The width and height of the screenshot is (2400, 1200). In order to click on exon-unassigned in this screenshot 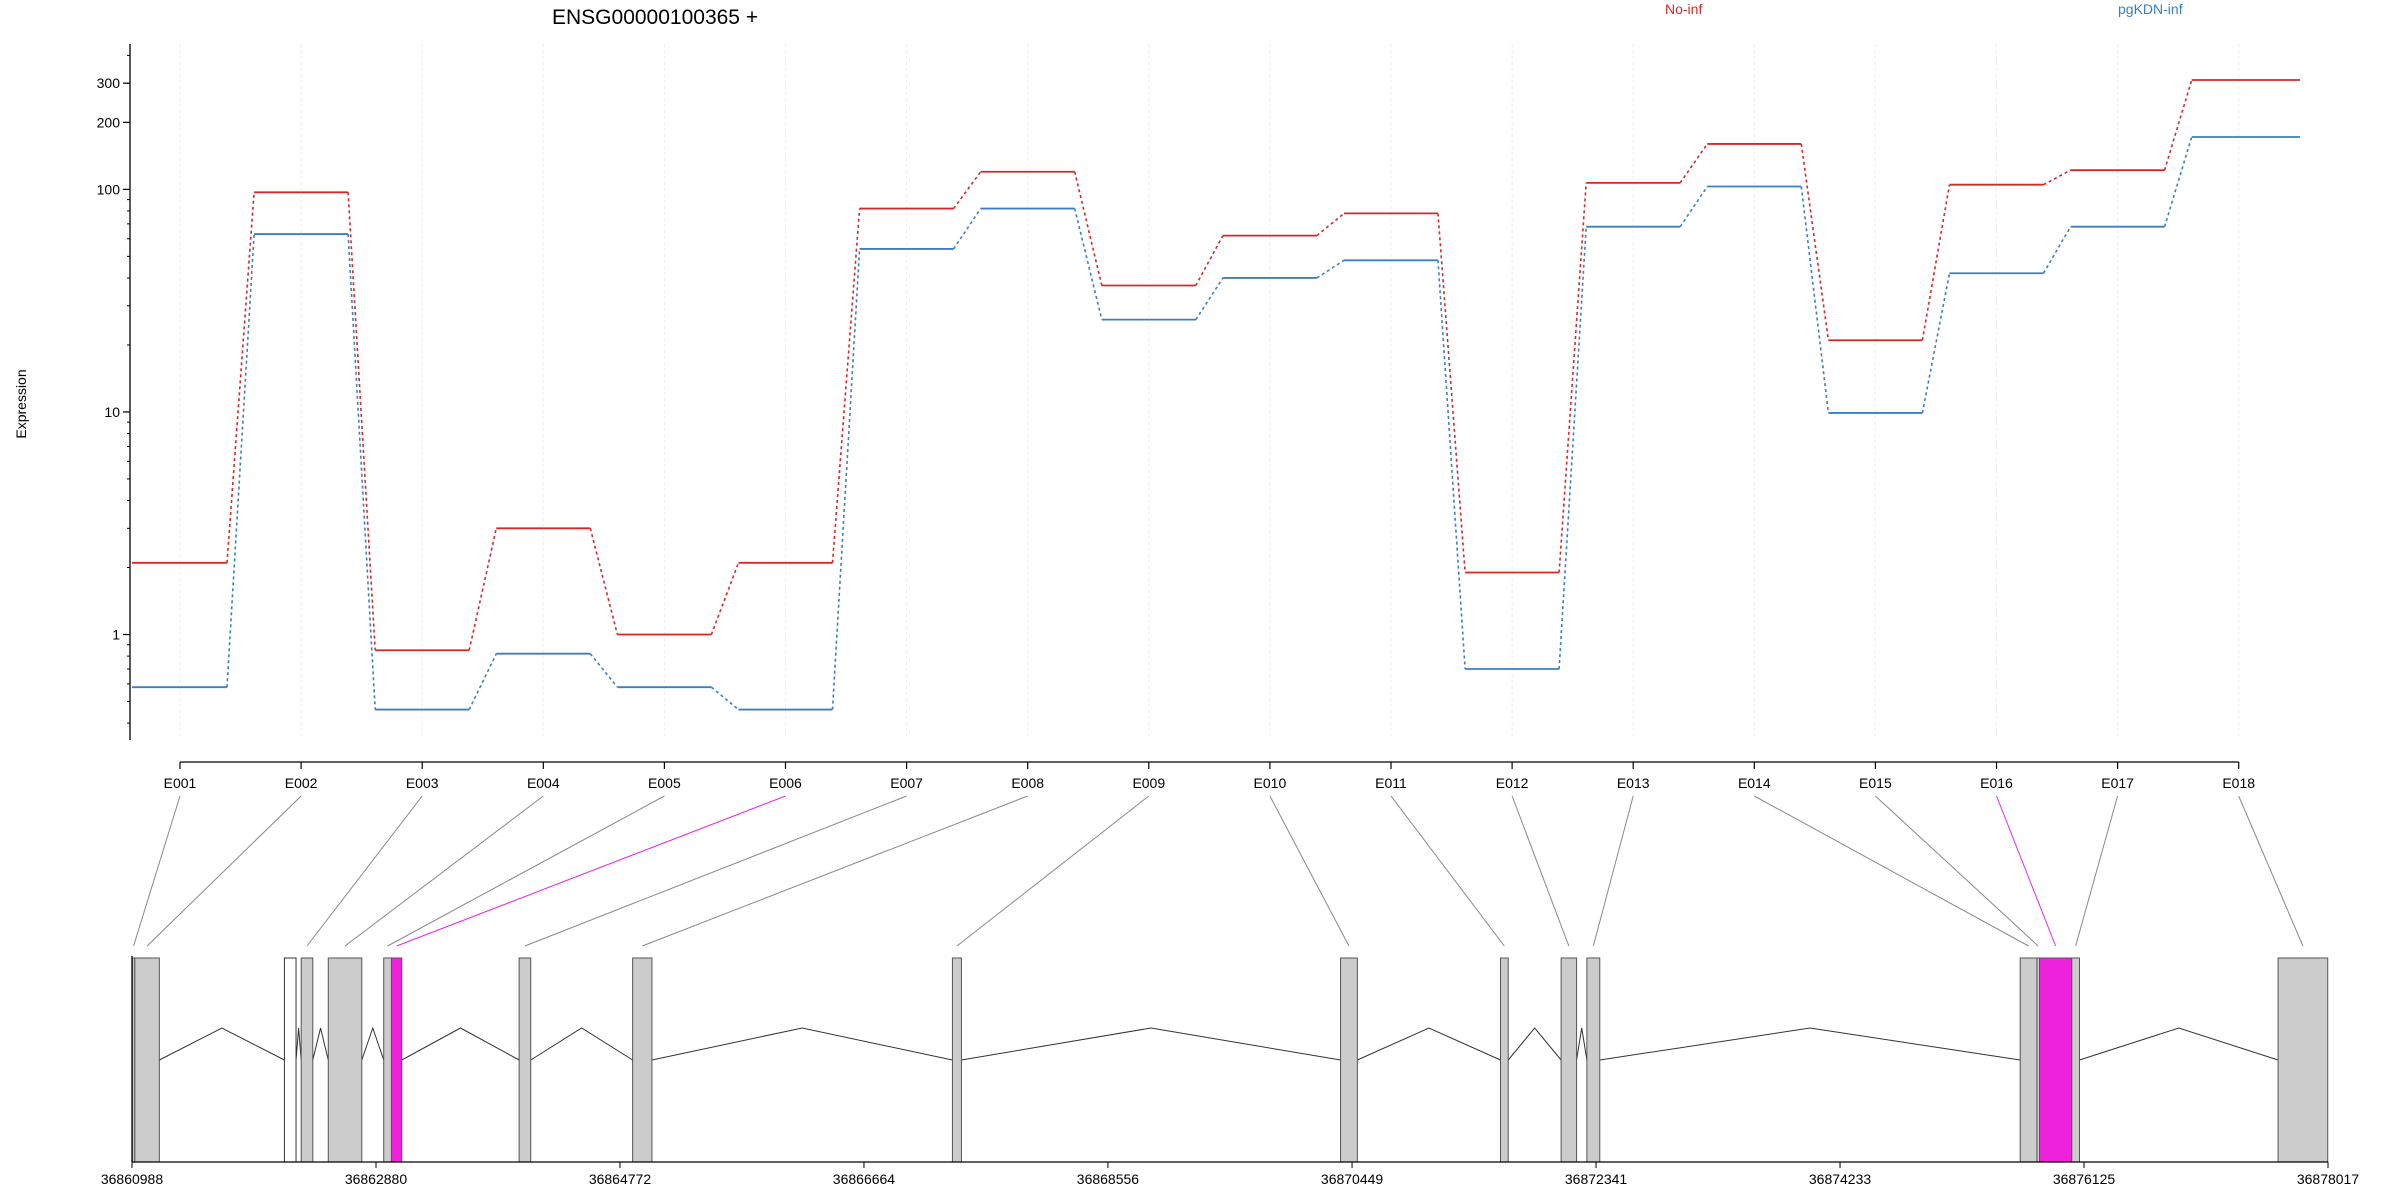, I will do `click(290, 1060)`.